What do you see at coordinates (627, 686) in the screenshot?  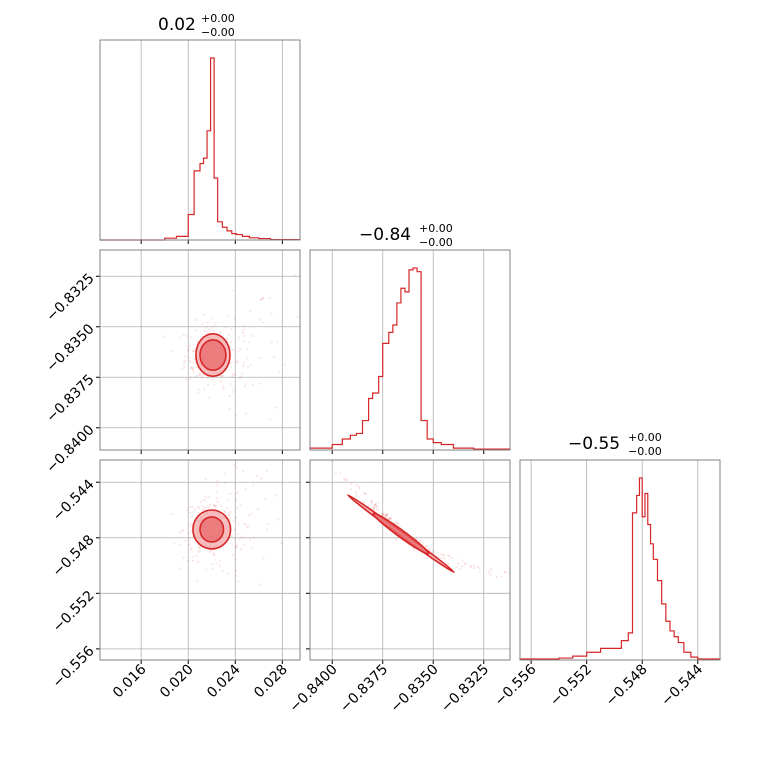 I see `param2-xtick-label-2: −0.548` at bounding box center [627, 686].